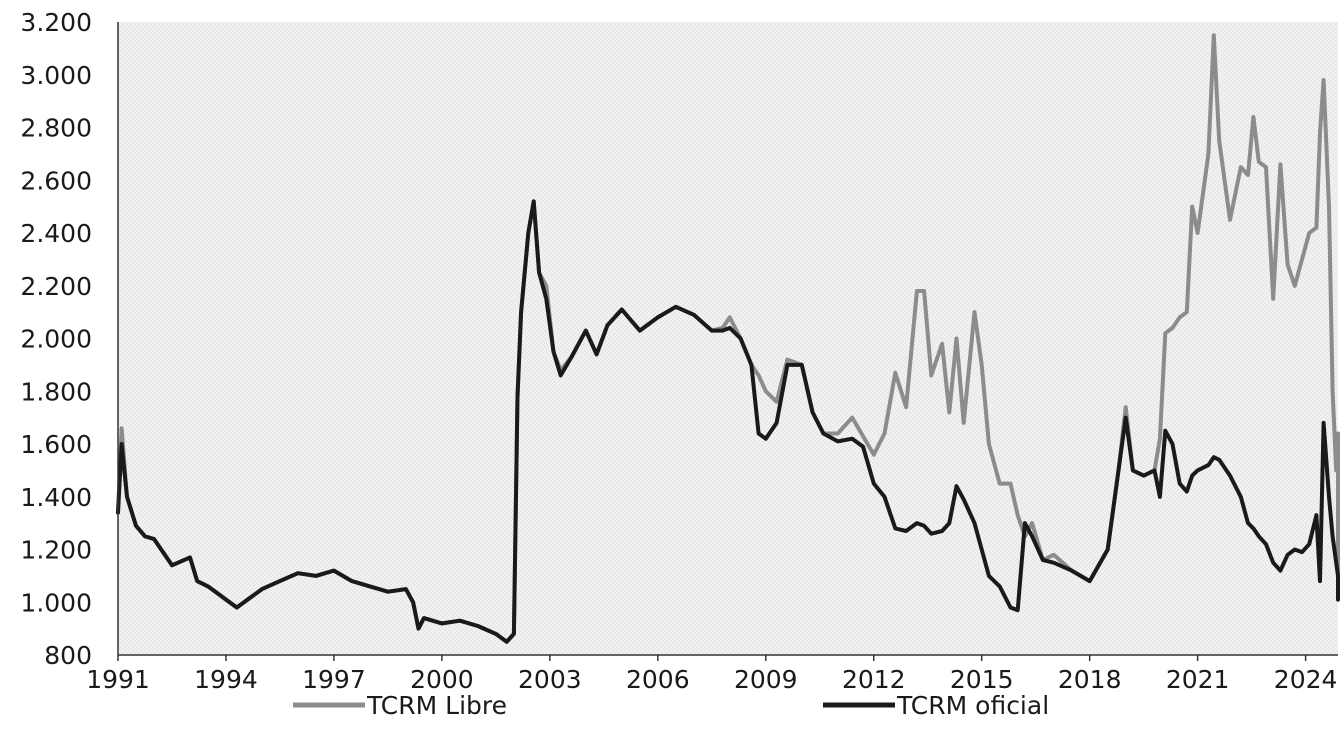 The width and height of the screenshot is (1344, 747). Describe the element at coordinates (226, 679) in the screenshot. I see `x-tick-label: 1994` at that location.